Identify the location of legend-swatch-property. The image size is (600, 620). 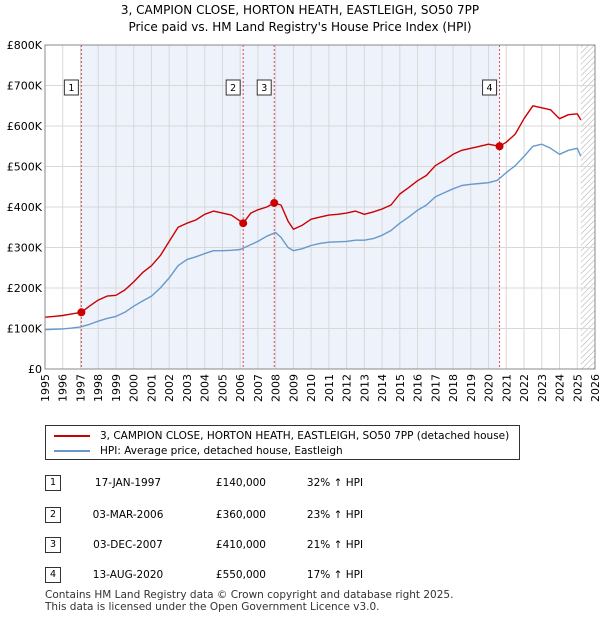
(72, 436).